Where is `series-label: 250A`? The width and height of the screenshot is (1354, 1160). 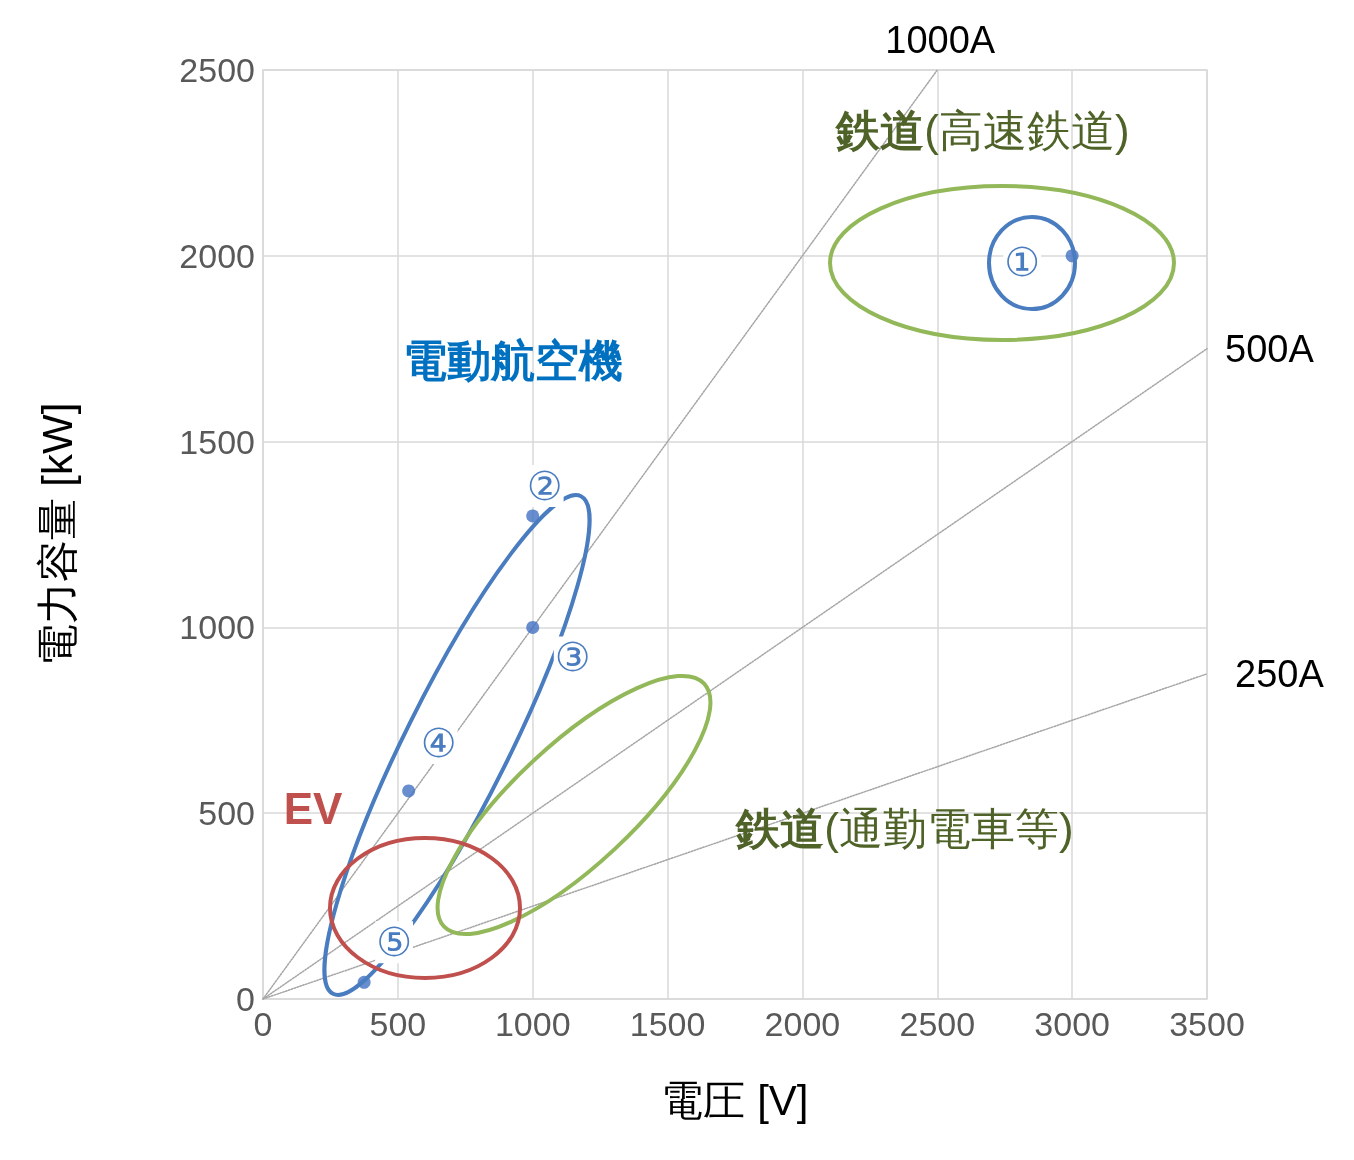
series-label: 250A is located at coordinates (1280, 673).